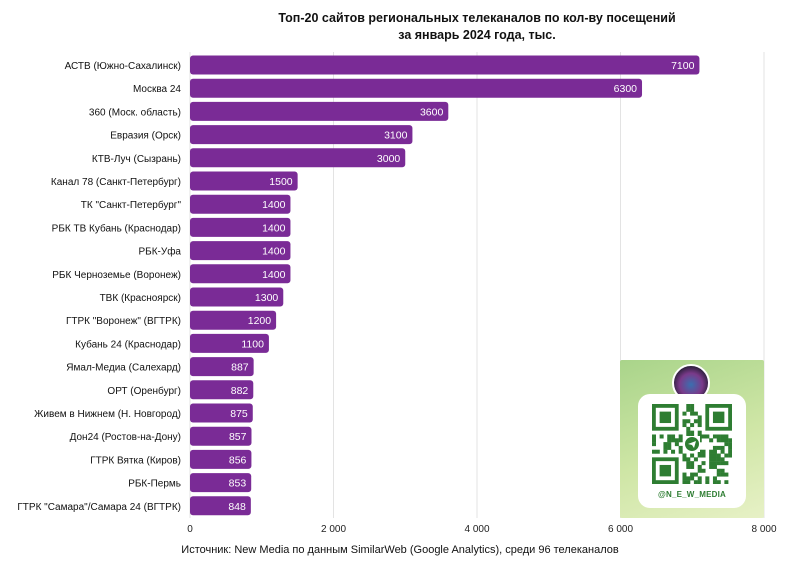 Image resolution: width=800 pixels, height=572 pixels. I want to click on category-label: Дон24 (Ростов-на-Дону), so click(125, 437).